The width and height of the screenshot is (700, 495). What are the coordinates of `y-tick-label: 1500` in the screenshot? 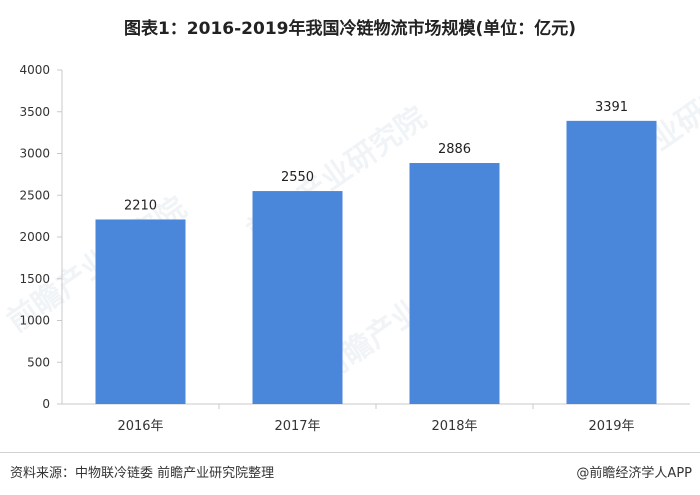 It's located at (34, 279).